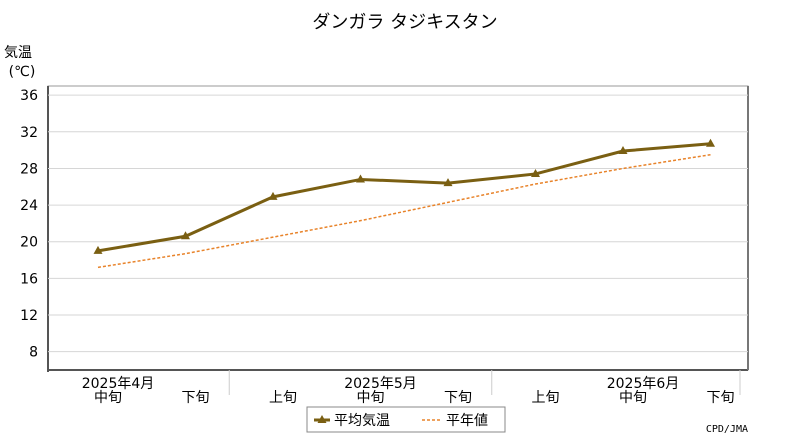  Describe the element at coordinates (33, 353) in the screenshot. I see `y-tick-label: 8` at that location.